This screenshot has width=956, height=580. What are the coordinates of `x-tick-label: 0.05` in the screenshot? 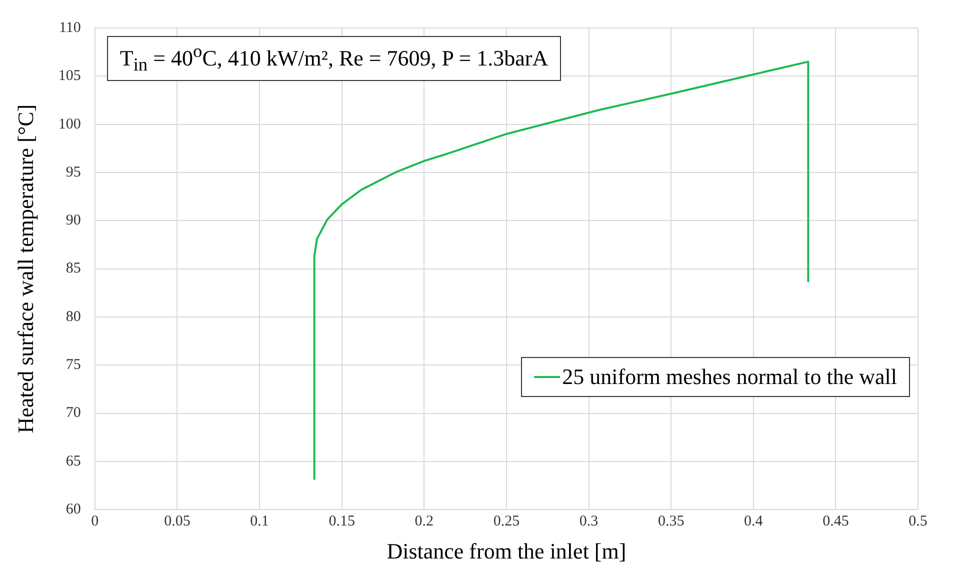 It's located at (177, 522).